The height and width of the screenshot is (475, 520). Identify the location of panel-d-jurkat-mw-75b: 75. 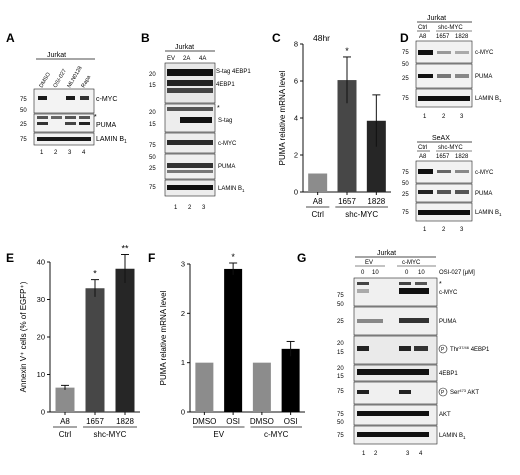
(405, 99).